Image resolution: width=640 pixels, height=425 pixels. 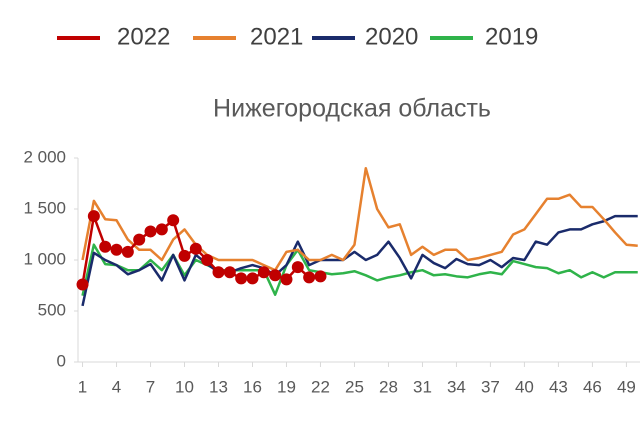 I want to click on x-tick-label: 1, so click(x=82, y=386).